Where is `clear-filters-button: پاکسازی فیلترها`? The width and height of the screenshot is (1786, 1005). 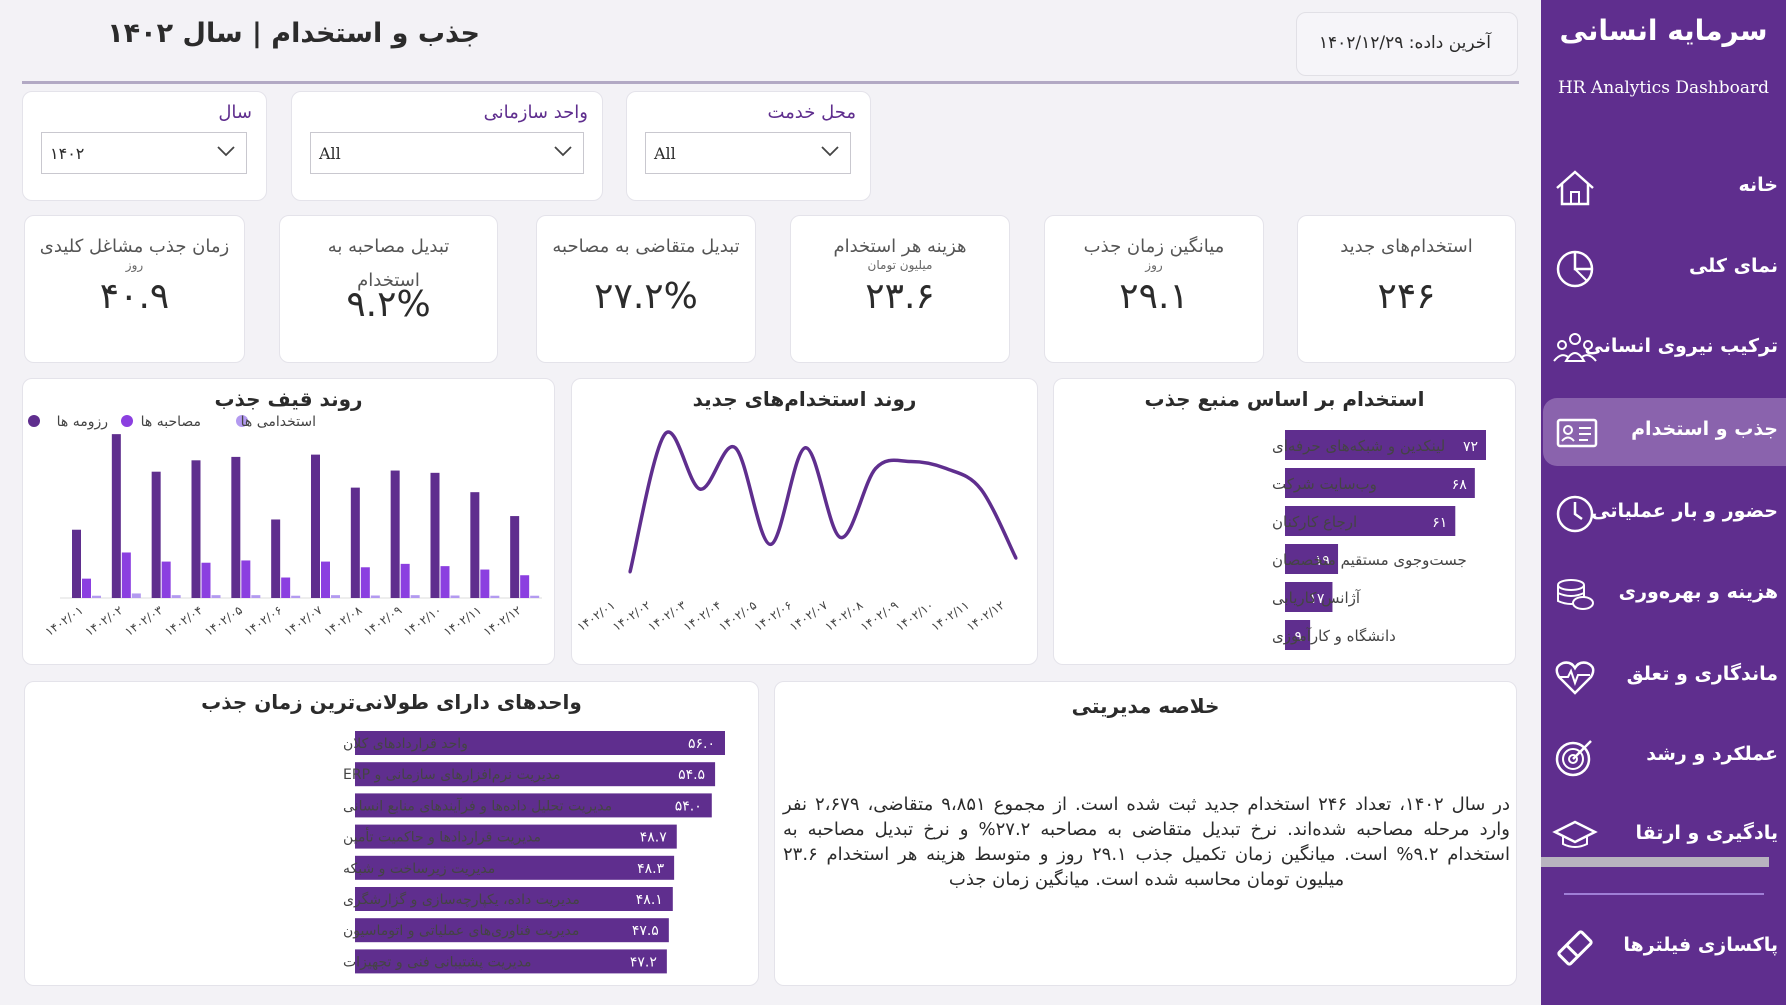 clear-filters-button: پاکسازی فیلترها is located at coordinates (1663, 948).